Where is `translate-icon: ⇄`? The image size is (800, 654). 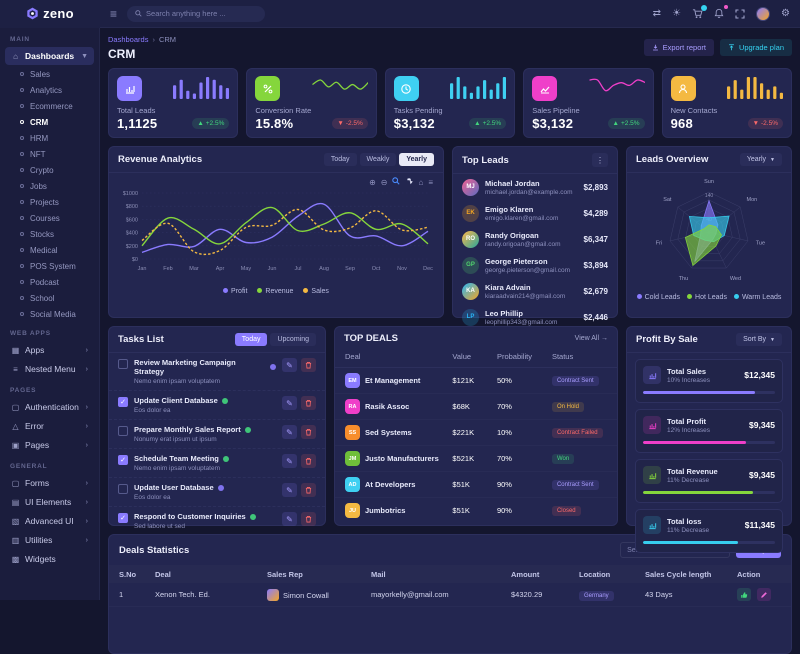
translate-icon: ⇄ is located at coordinates (657, 13).